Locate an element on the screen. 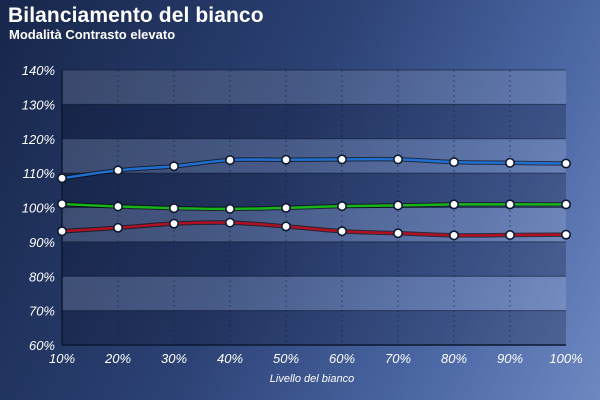 This screenshot has height=400, width=600. y-tick-label: 90% is located at coordinates (42, 242).